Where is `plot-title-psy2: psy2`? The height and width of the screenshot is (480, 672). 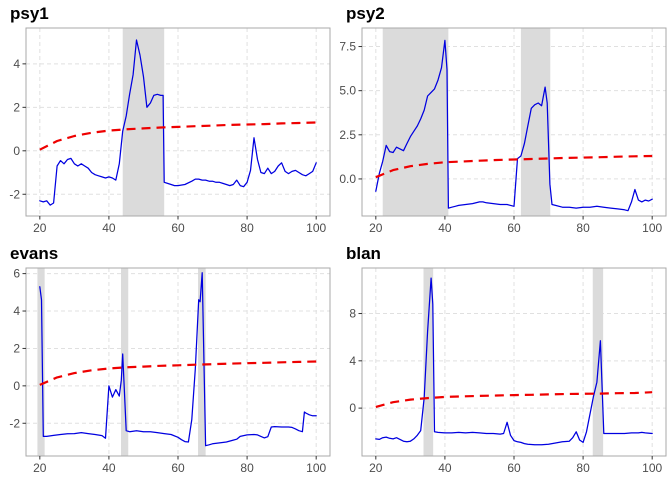 plot-title-psy2: psy2 is located at coordinates (365, 13).